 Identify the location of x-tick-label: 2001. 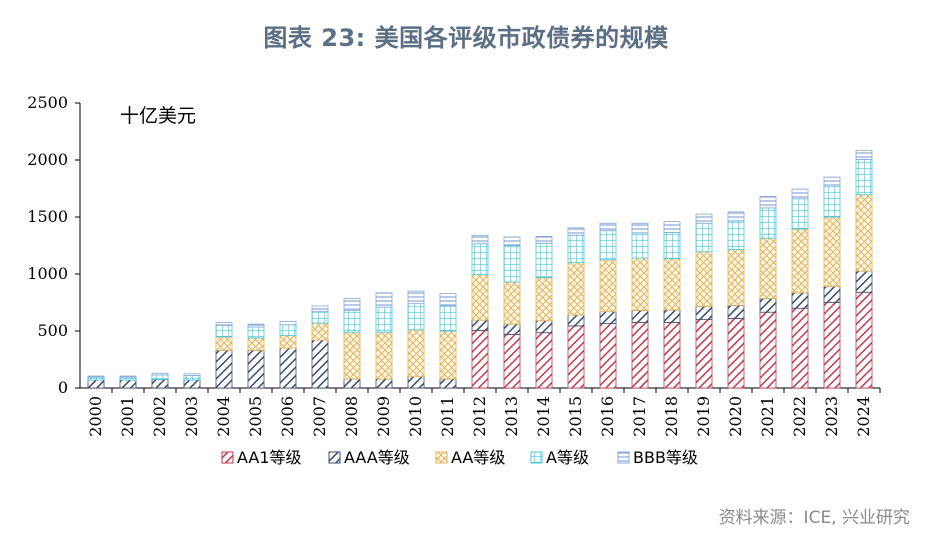
(127, 416).